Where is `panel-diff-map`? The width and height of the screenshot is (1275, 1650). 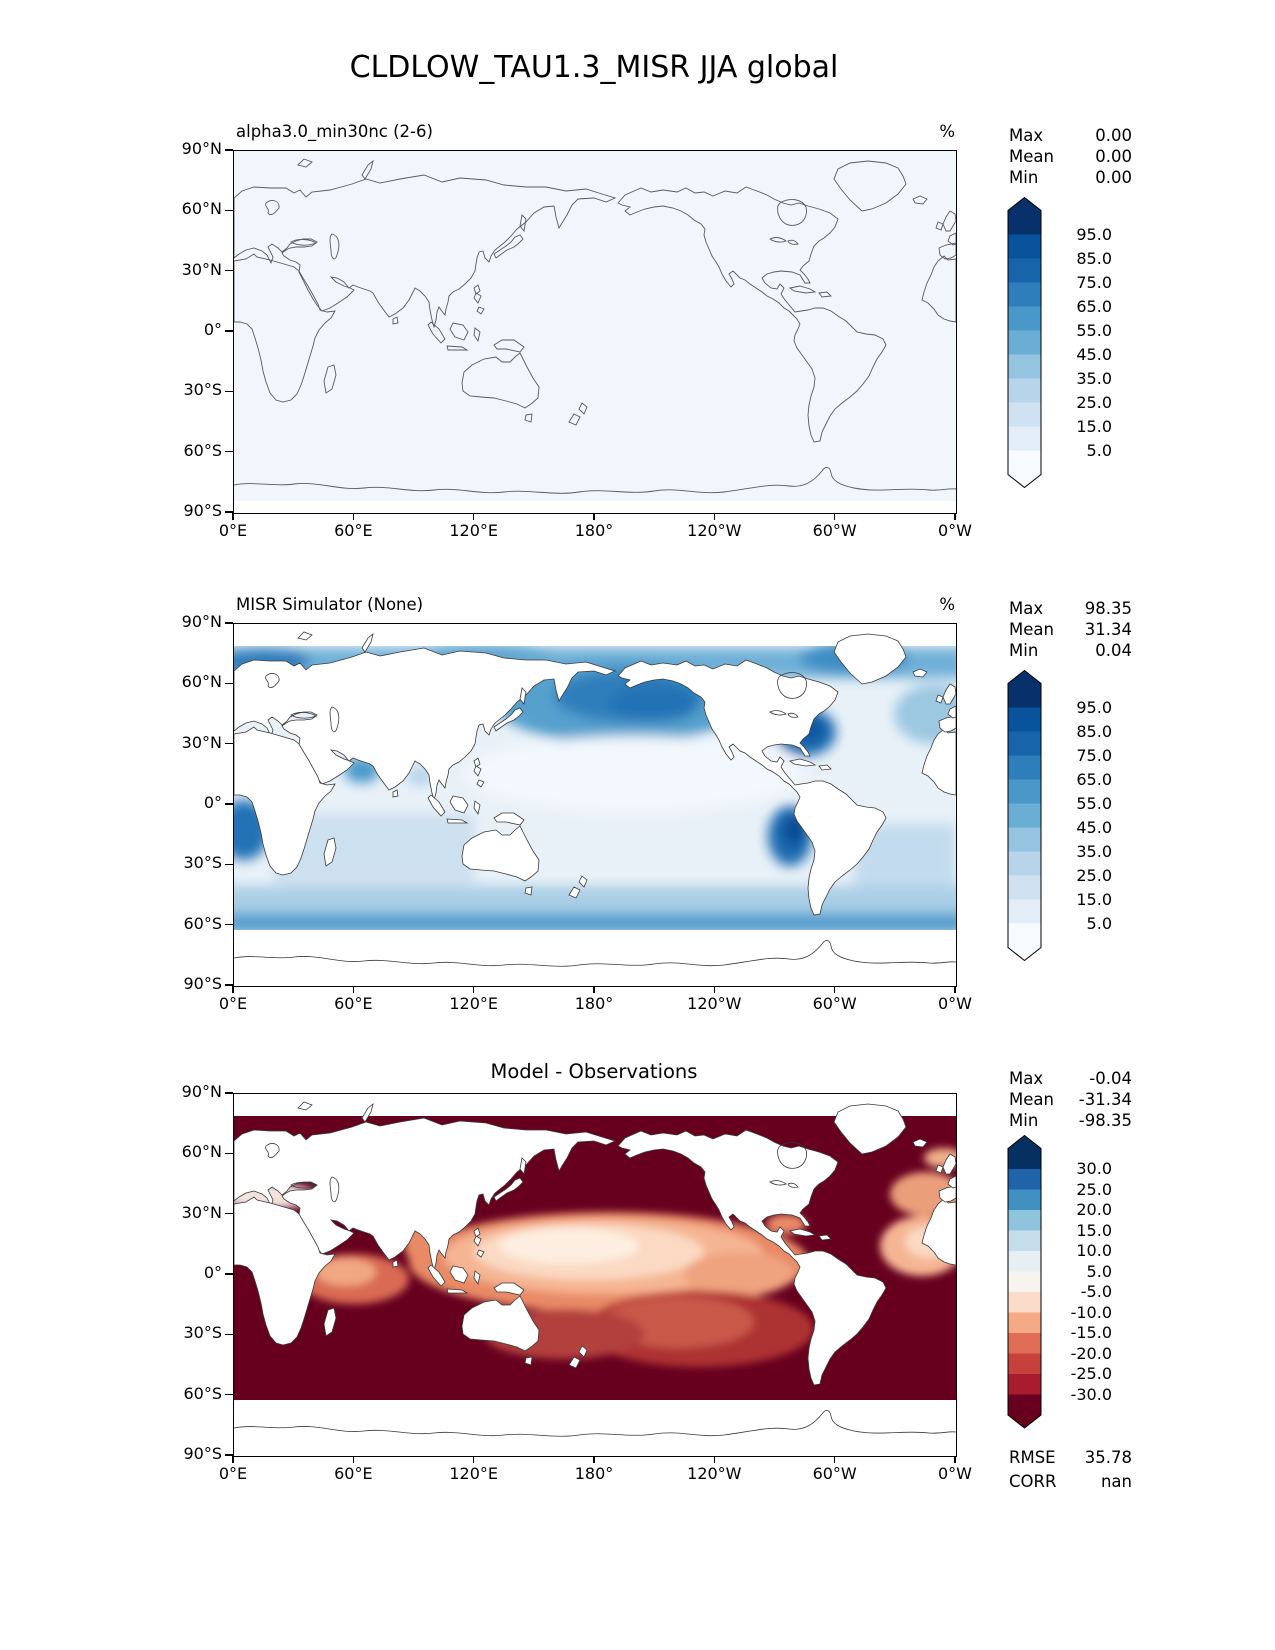 panel-diff-map is located at coordinates (595, 1275).